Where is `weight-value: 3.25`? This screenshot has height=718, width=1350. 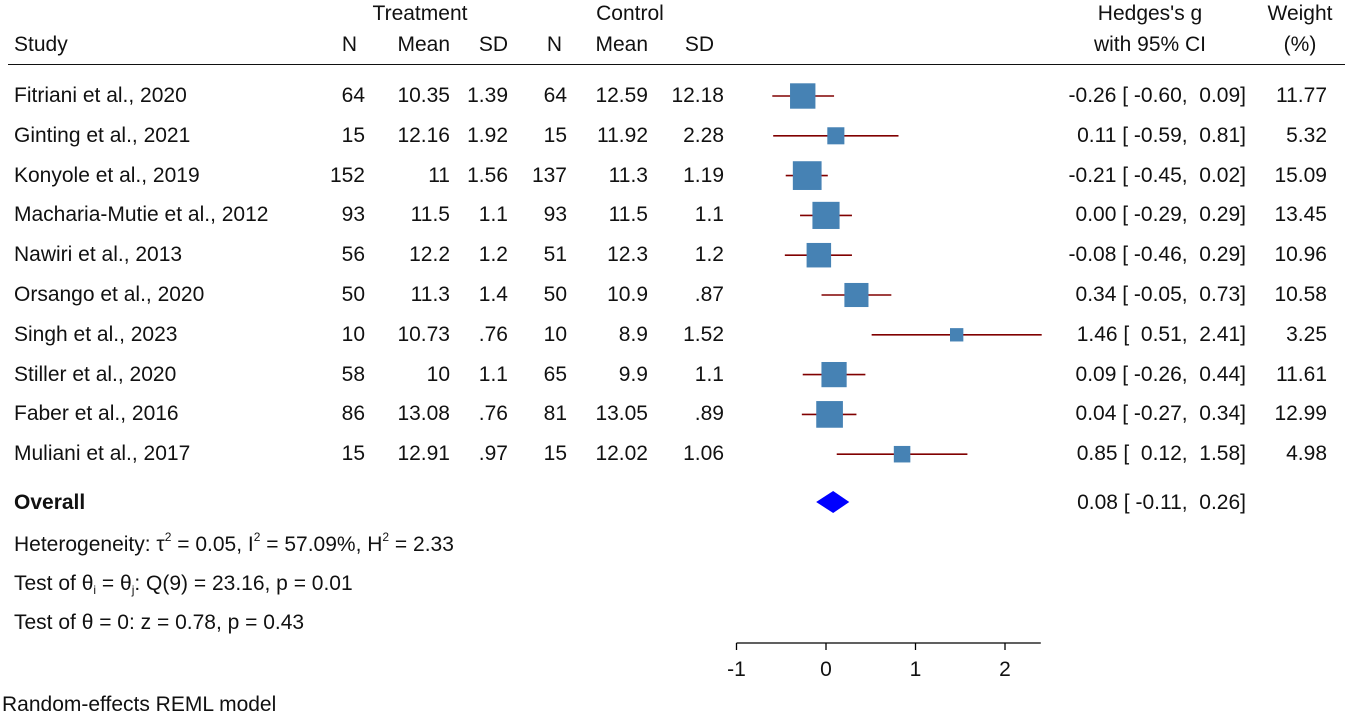 weight-value: 3.25 is located at coordinates (1306, 334).